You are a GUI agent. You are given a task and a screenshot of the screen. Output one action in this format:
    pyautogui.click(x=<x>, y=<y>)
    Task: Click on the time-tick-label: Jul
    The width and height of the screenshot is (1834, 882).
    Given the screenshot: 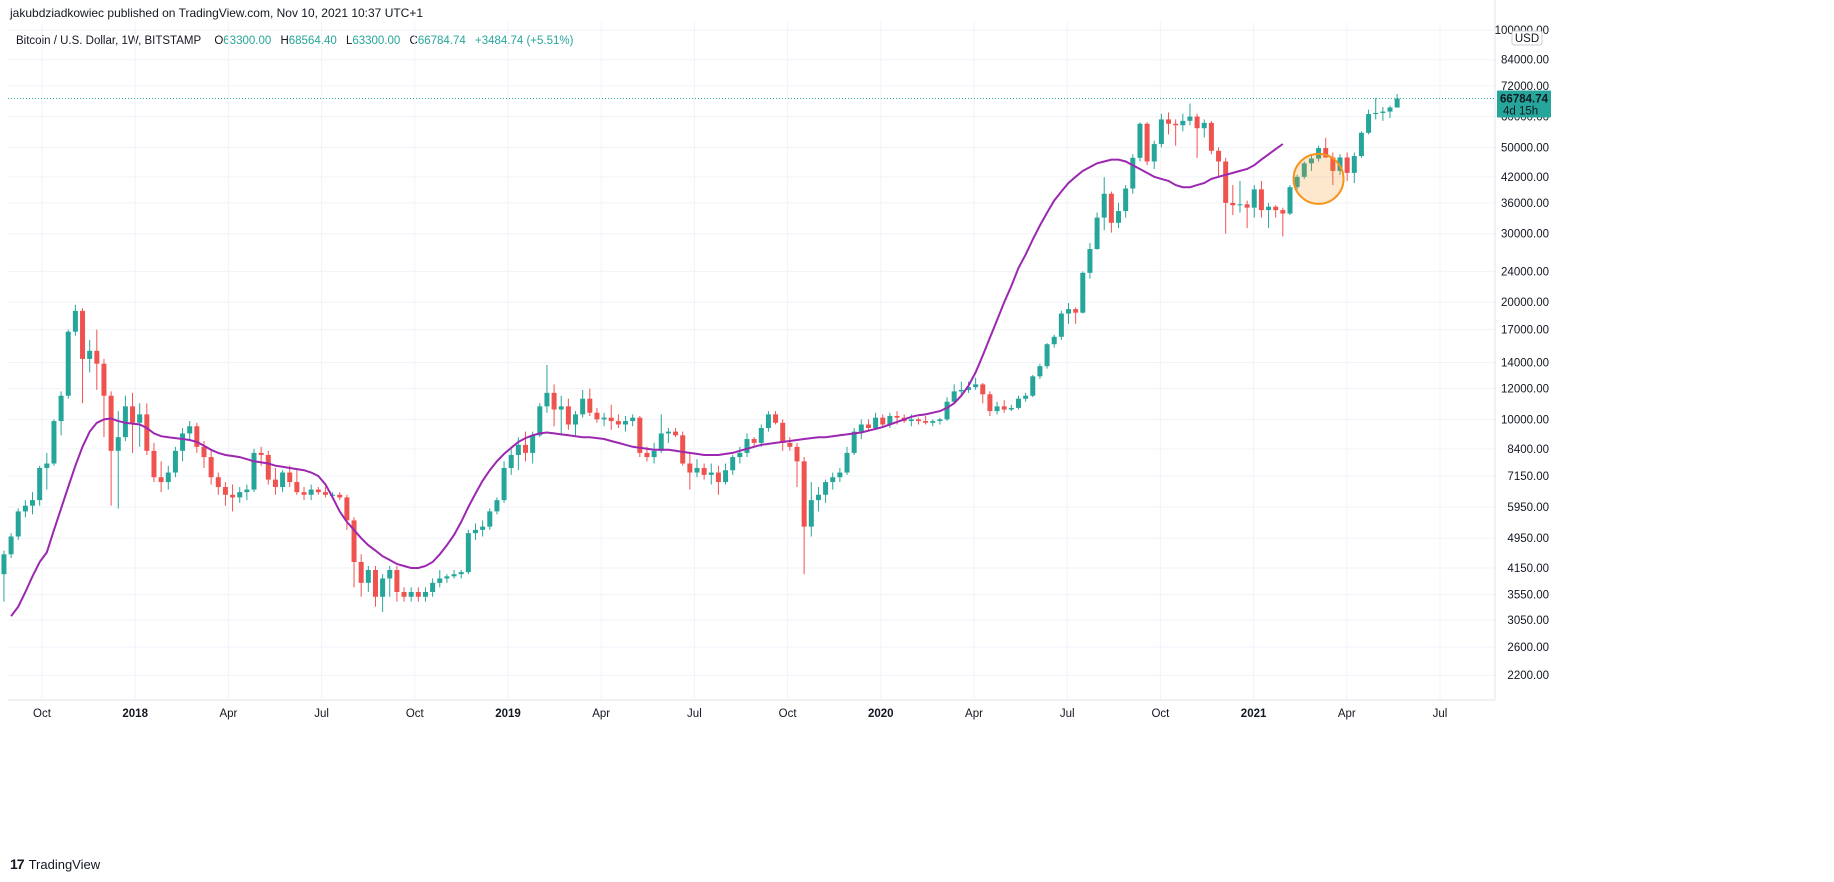 What is the action you would take?
    pyautogui.click(x=321, y=714)
    